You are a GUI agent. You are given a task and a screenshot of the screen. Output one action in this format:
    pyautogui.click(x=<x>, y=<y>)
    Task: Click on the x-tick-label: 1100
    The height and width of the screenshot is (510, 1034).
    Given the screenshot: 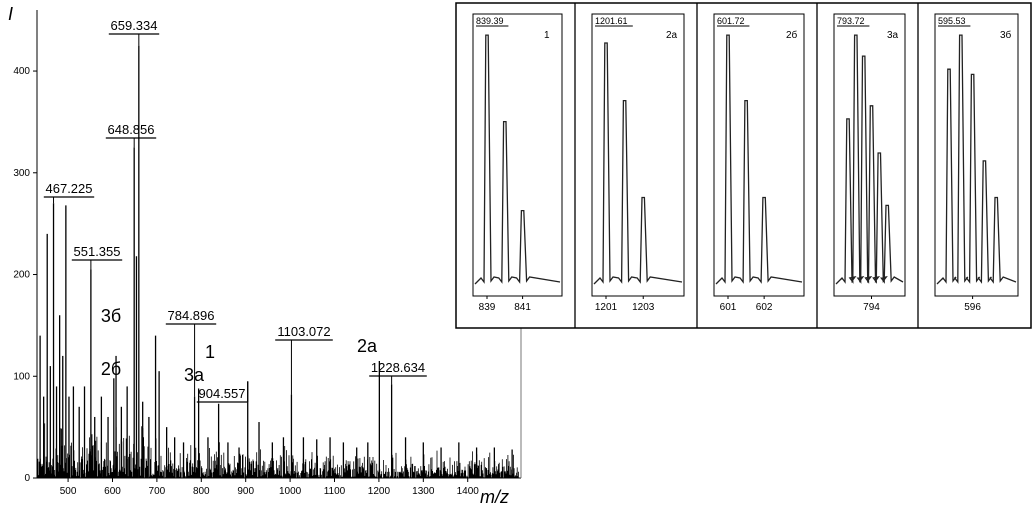 What is the action you would take?
    pyautogui.click(x=335, y=491)
    